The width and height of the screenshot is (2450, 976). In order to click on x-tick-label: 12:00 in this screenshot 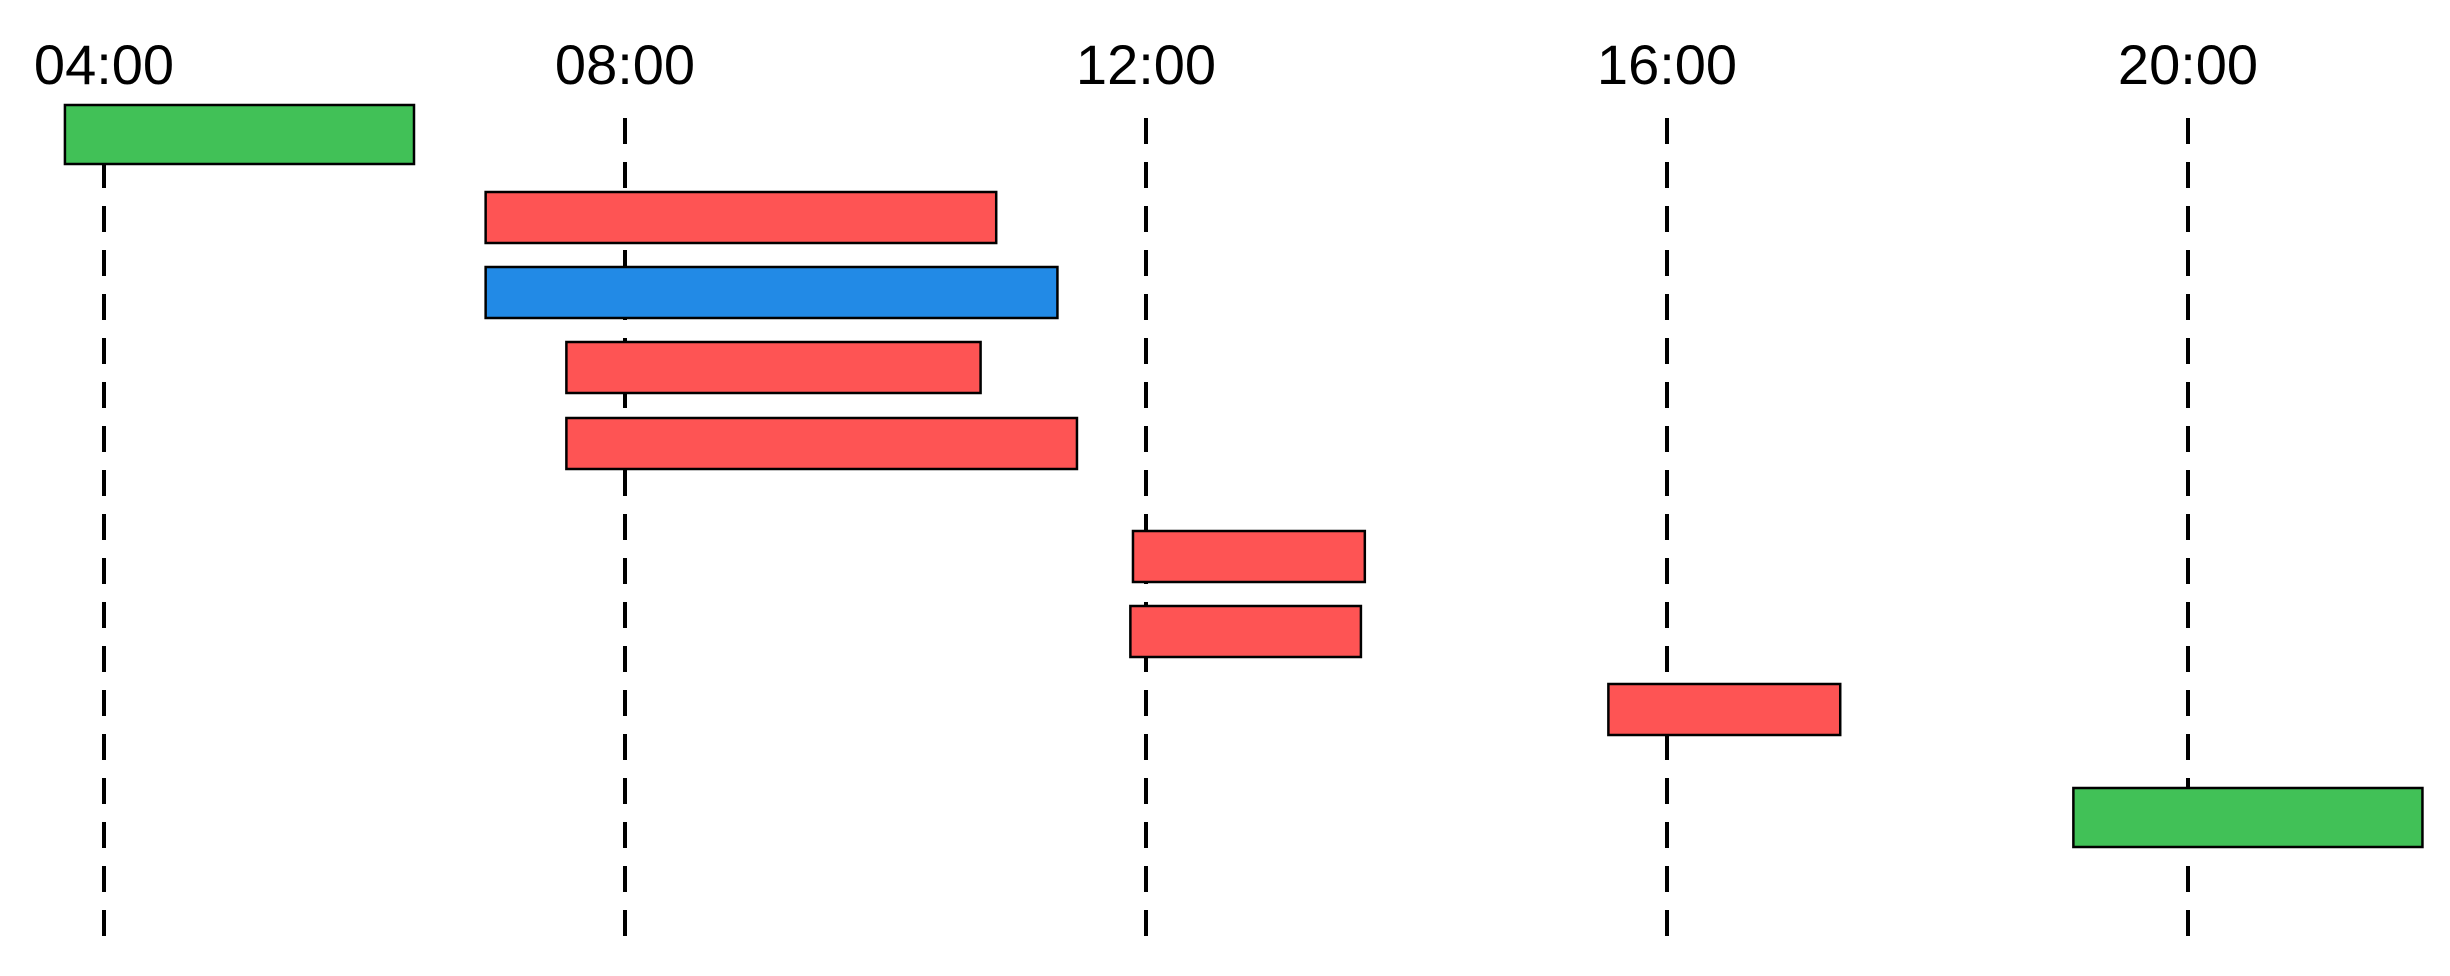, I will do `click(1146, 64)`.